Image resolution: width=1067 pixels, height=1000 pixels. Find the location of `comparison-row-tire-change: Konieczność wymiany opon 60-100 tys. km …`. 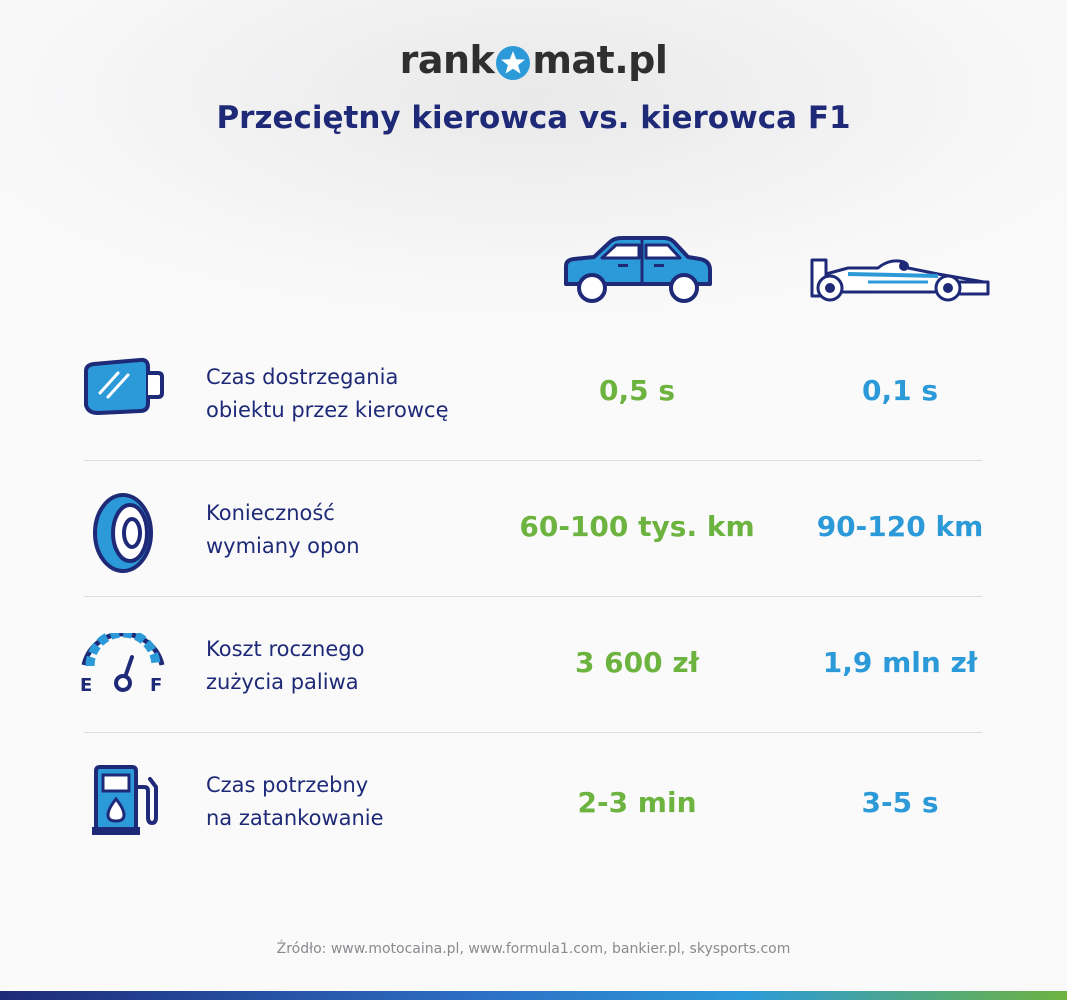

comparison-row-tire-change: Konieczność wymiany opon 60-100 tys. km … is located at coordinates (533, 529).